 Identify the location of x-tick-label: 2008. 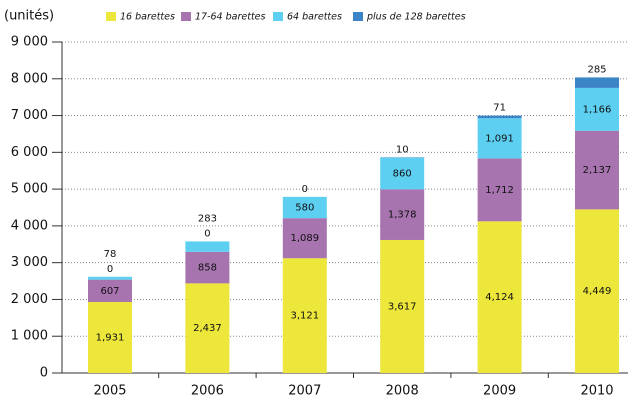
(402, 391).